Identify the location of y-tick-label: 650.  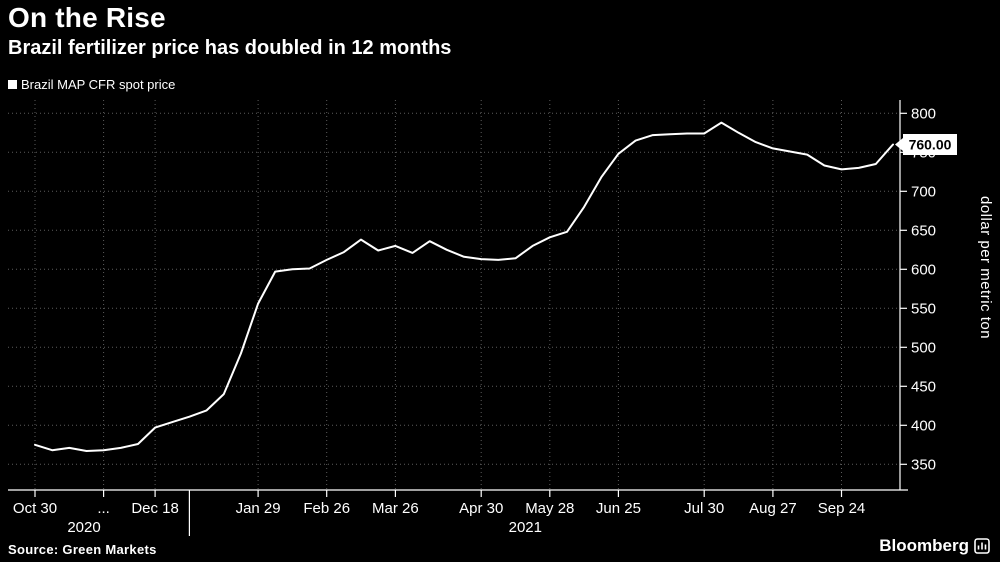
(923, 230).